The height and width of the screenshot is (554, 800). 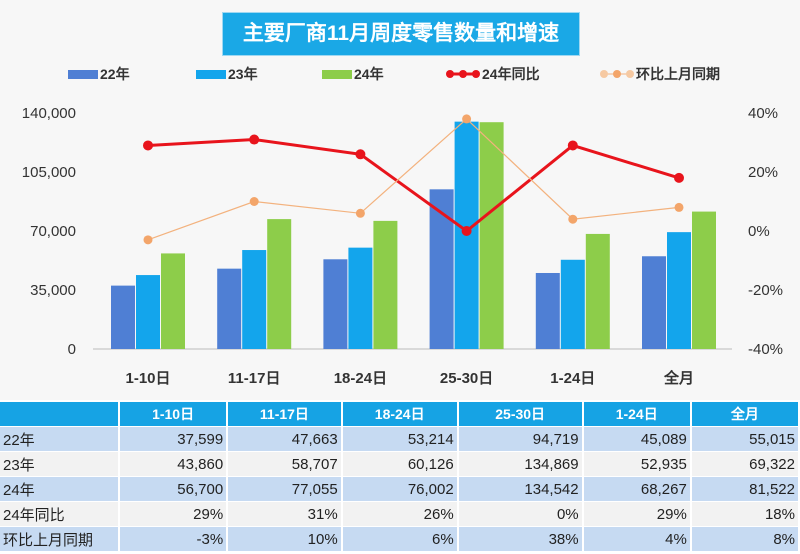 What do you see at coordinates (115, 74) in the screenshot?
I see `legend-label: 22年` at bounding box center [115, 74].